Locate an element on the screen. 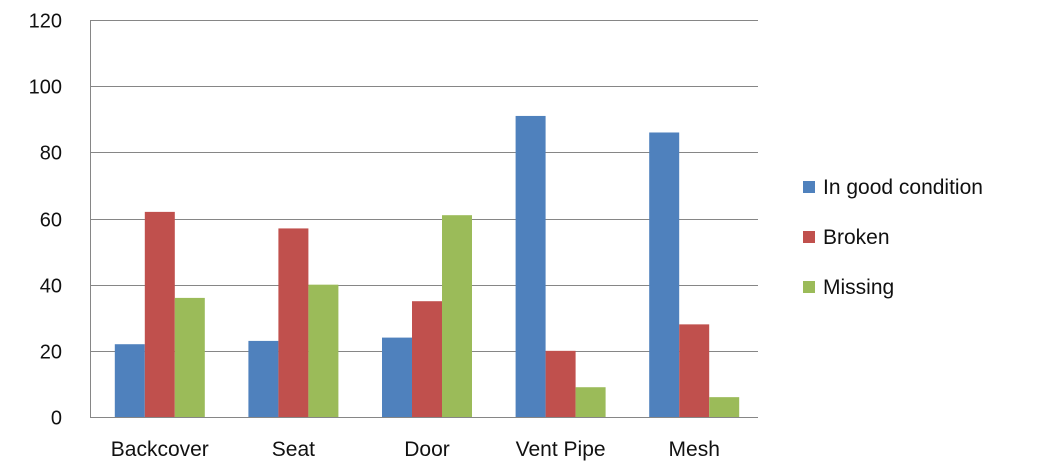  y-tick-label: 100 is located at coordinates (45, 88).